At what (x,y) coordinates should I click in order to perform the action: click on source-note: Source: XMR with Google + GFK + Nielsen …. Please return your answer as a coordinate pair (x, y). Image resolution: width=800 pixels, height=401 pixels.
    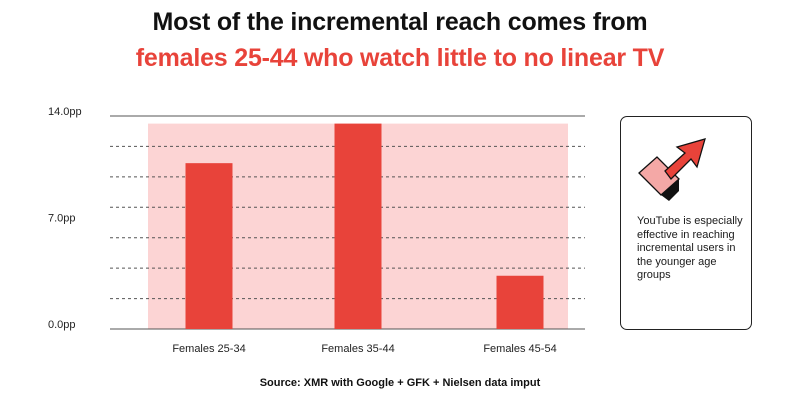
    Looking at the image, I should click on (400, 383).